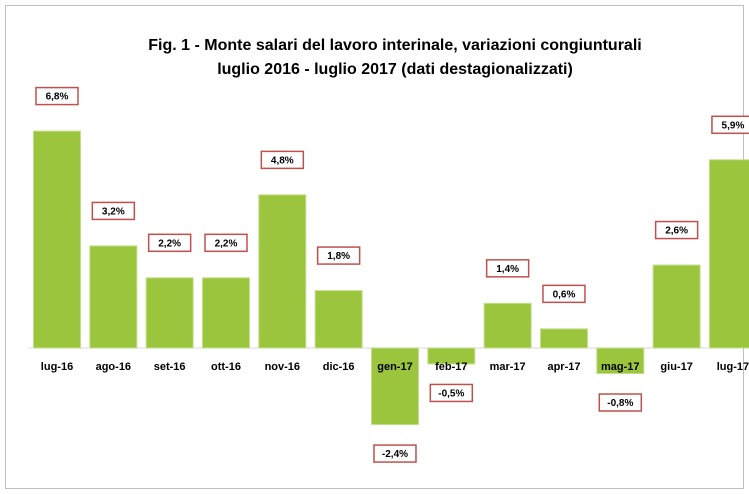 The width and height of the screenshot is (749, 494). I want to click on value-label: 4,8%, so click(282, 161).